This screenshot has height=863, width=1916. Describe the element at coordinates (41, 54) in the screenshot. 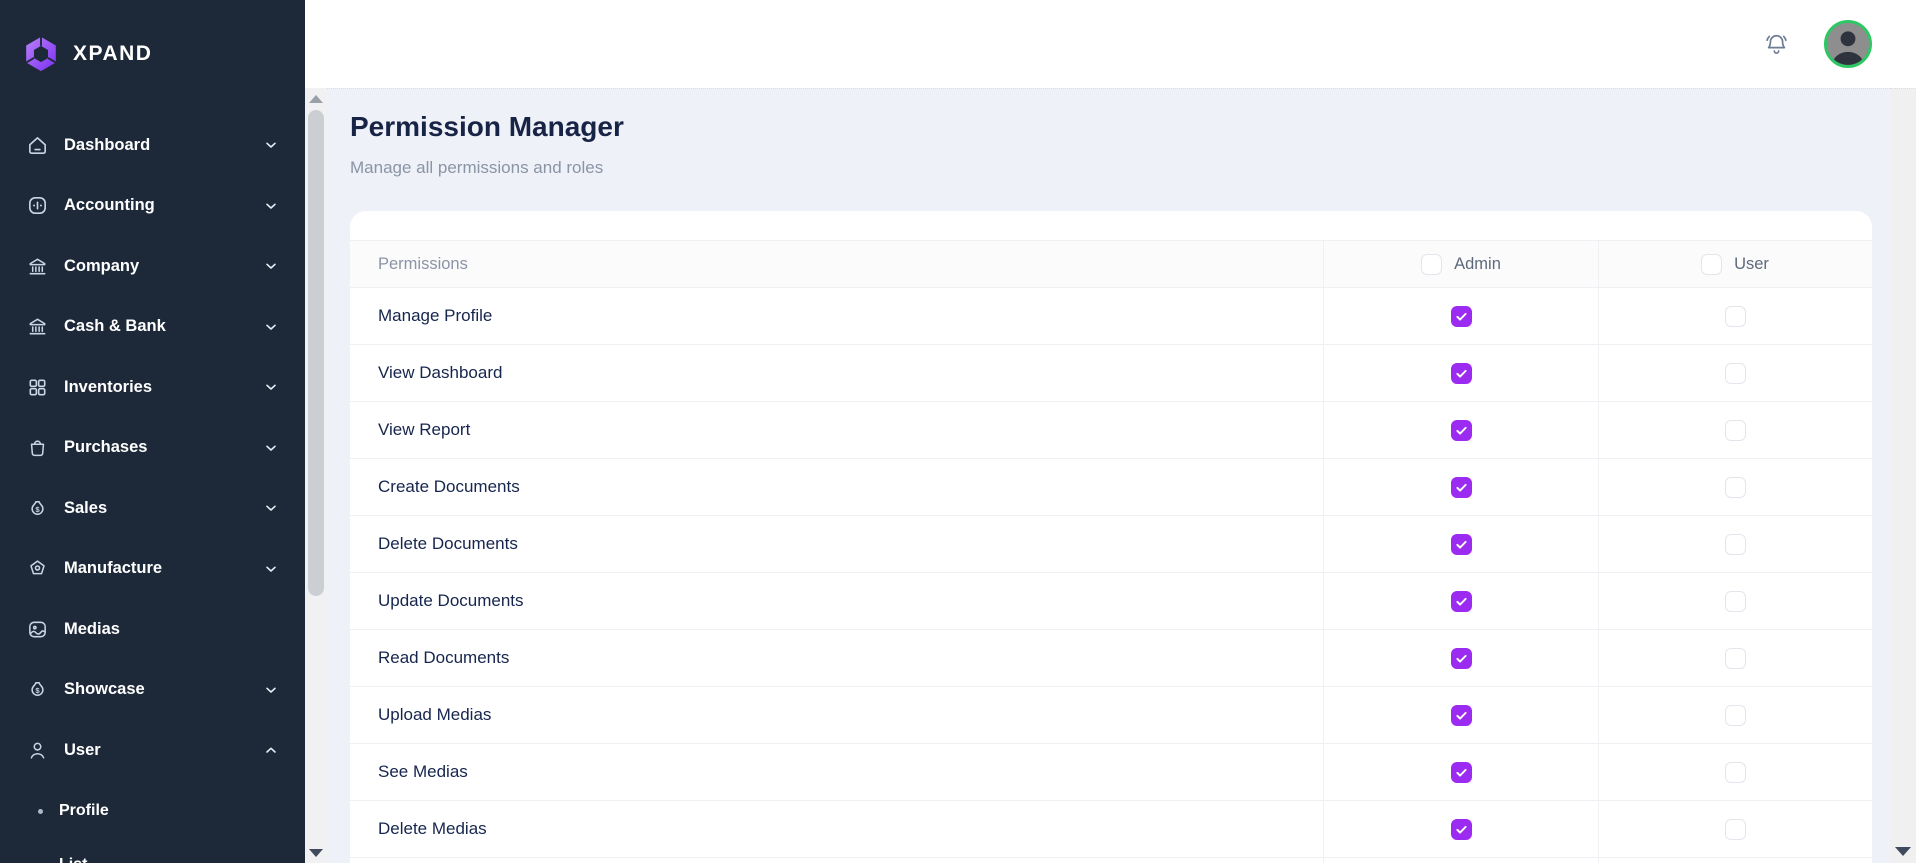

I see `hexagon-logo-icon` at that location.